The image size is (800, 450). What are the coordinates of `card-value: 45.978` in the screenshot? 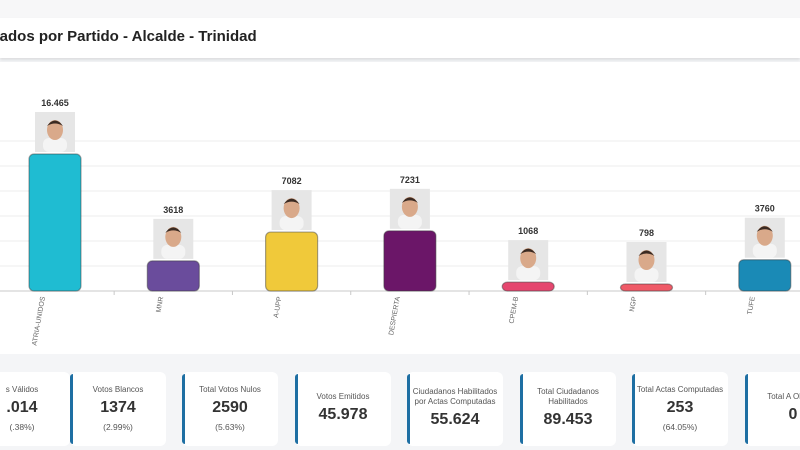 It's located at (343, 414).